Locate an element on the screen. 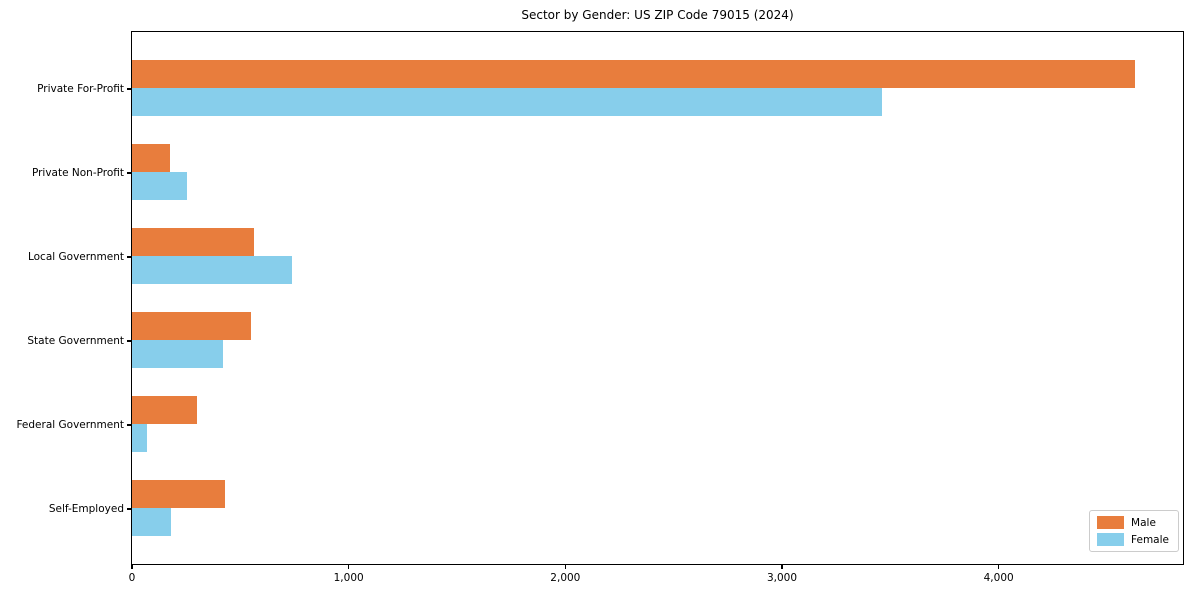  bar-female-federal-government is located at coordinates (139, 438).